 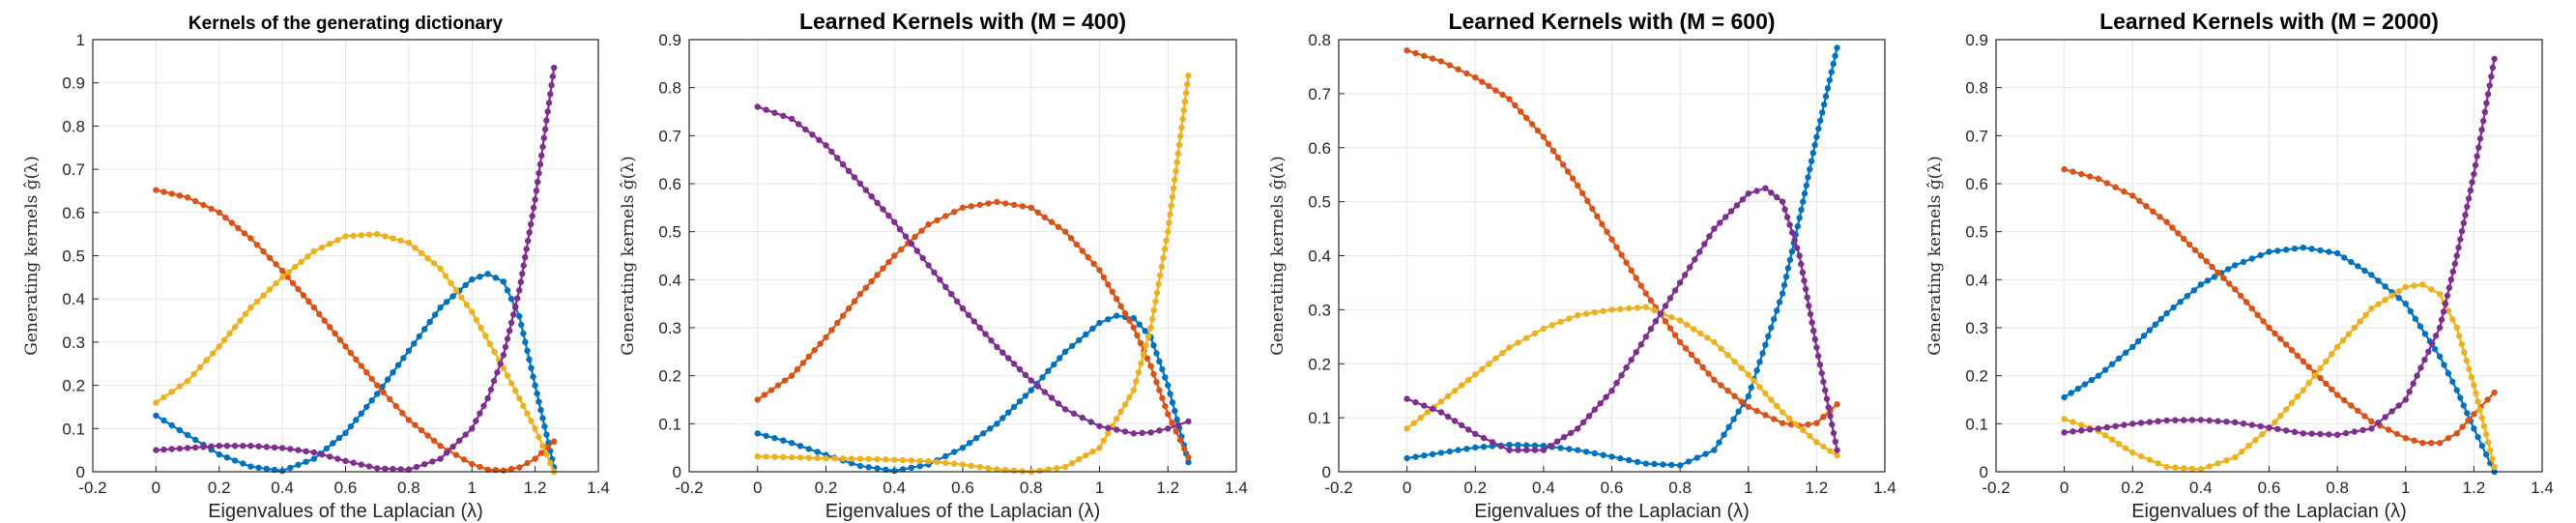 I want to click on x-axis-label: Eigenvalues of the Laplacian (λ), so click(x=2269, y=511).